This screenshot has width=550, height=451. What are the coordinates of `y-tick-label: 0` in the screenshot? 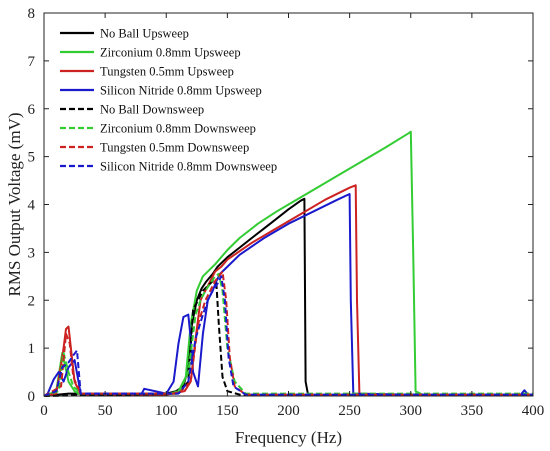 It's located at (32, 397).